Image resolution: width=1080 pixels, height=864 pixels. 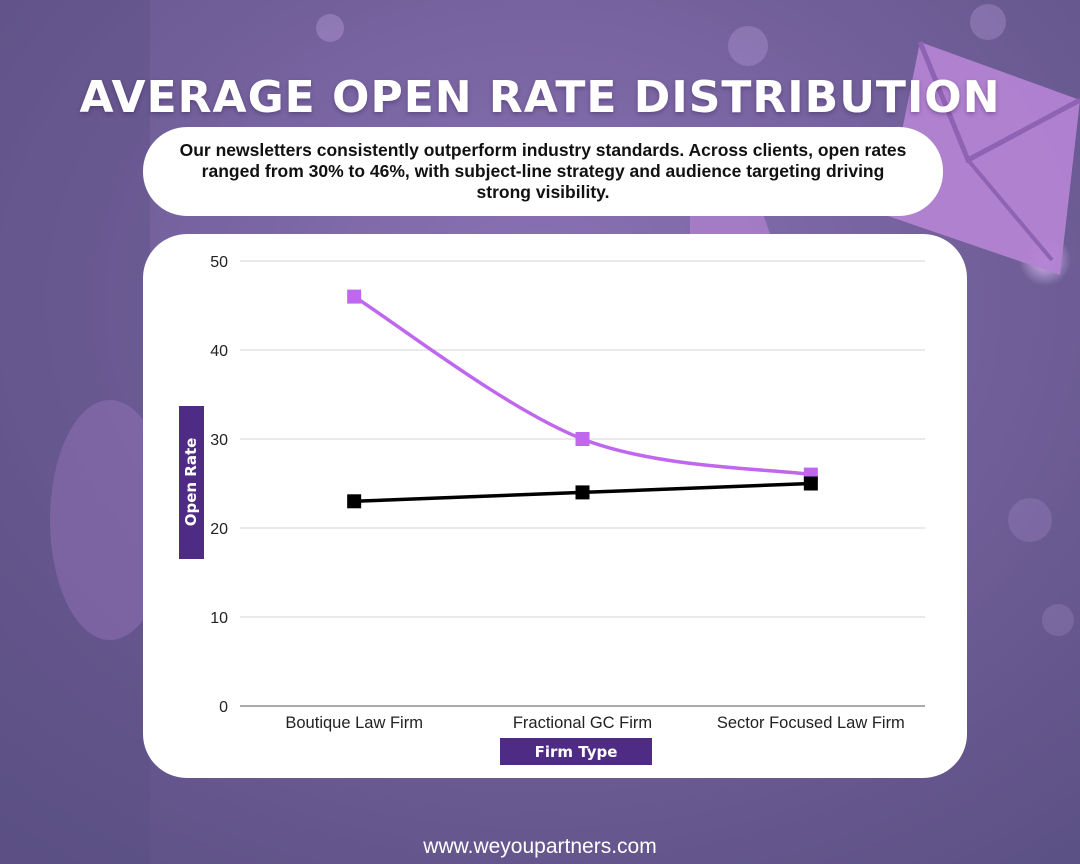 I want to click on x-tick-label: Sector Focused Law Firm, so click(x=811, y=723).